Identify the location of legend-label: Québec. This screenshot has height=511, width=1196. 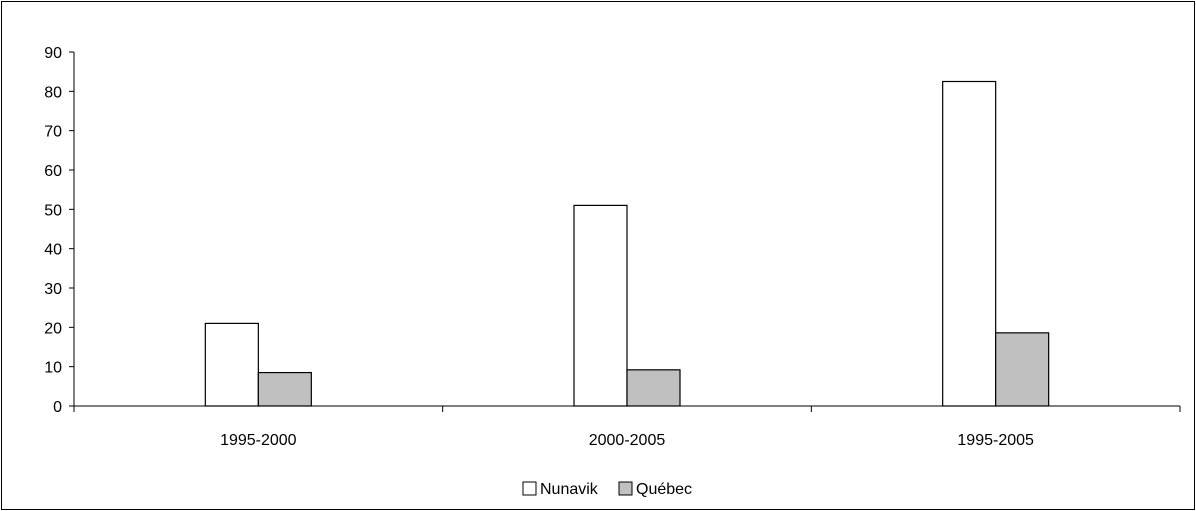
(664, 489).